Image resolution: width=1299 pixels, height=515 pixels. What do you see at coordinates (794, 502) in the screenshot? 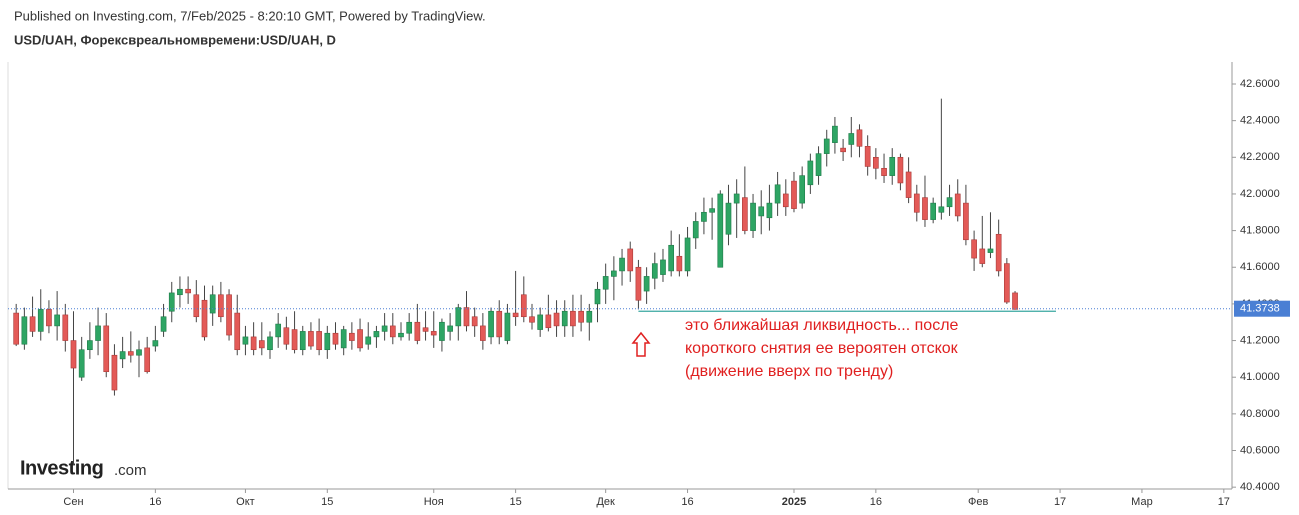
I see `x-tick-label: 2025` at bounding box center [794, 502].